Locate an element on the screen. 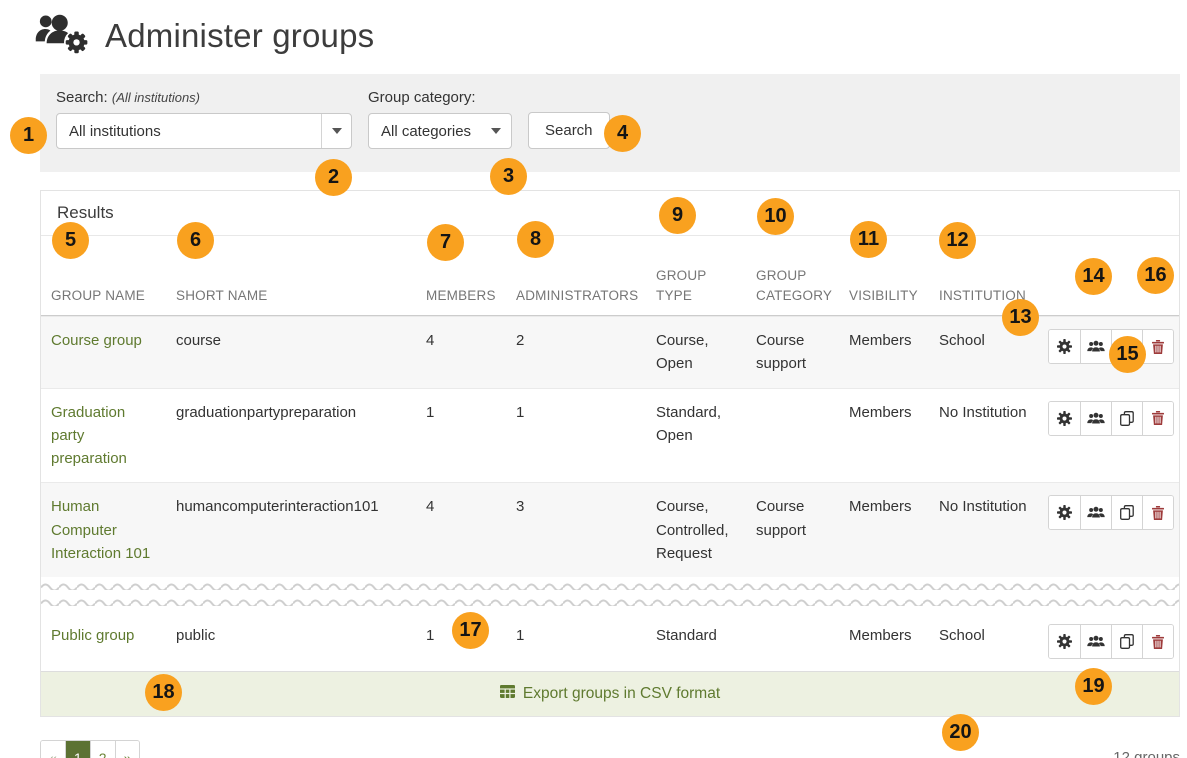  csv-table-icon is located at coordinates (507, 694).